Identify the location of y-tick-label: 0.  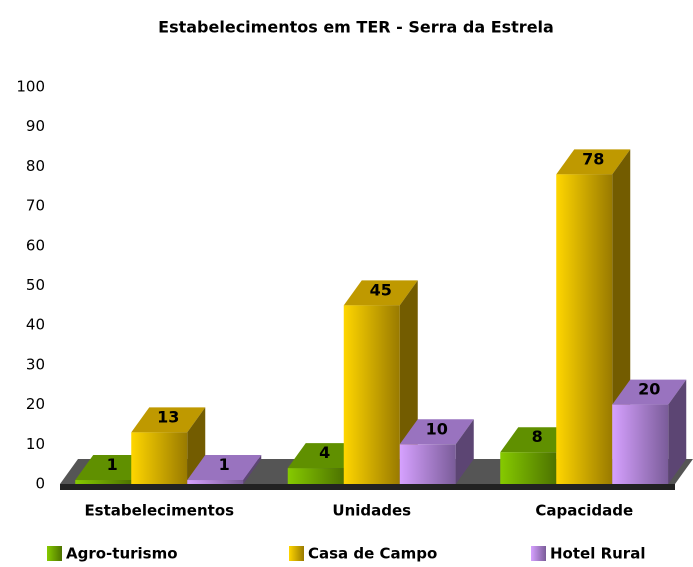
(40, 484).